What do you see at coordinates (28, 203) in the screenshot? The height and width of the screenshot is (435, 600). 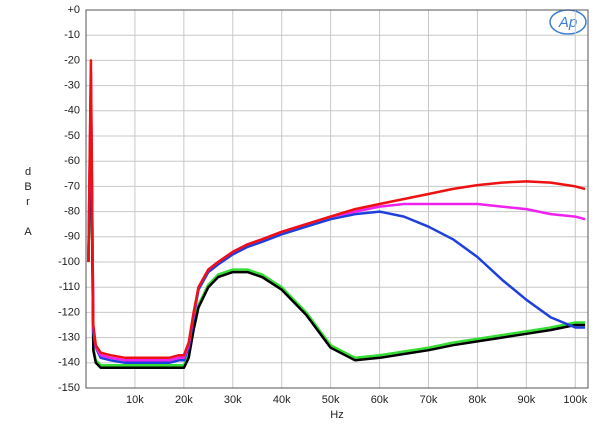 I see `y-axis-label: dBr A` at bounding box center [28, 203].